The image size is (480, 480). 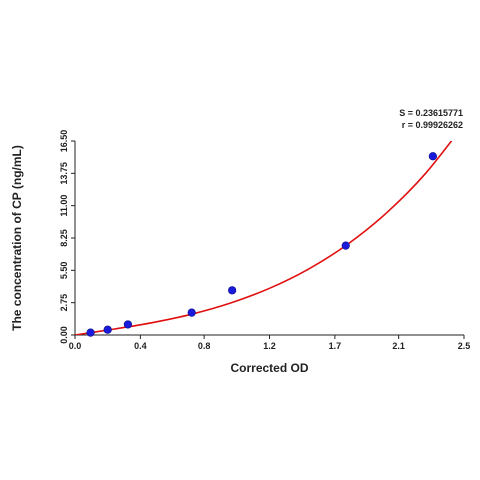 I want to click on x-tick-label: 0.8, so click(x=204, y=346).